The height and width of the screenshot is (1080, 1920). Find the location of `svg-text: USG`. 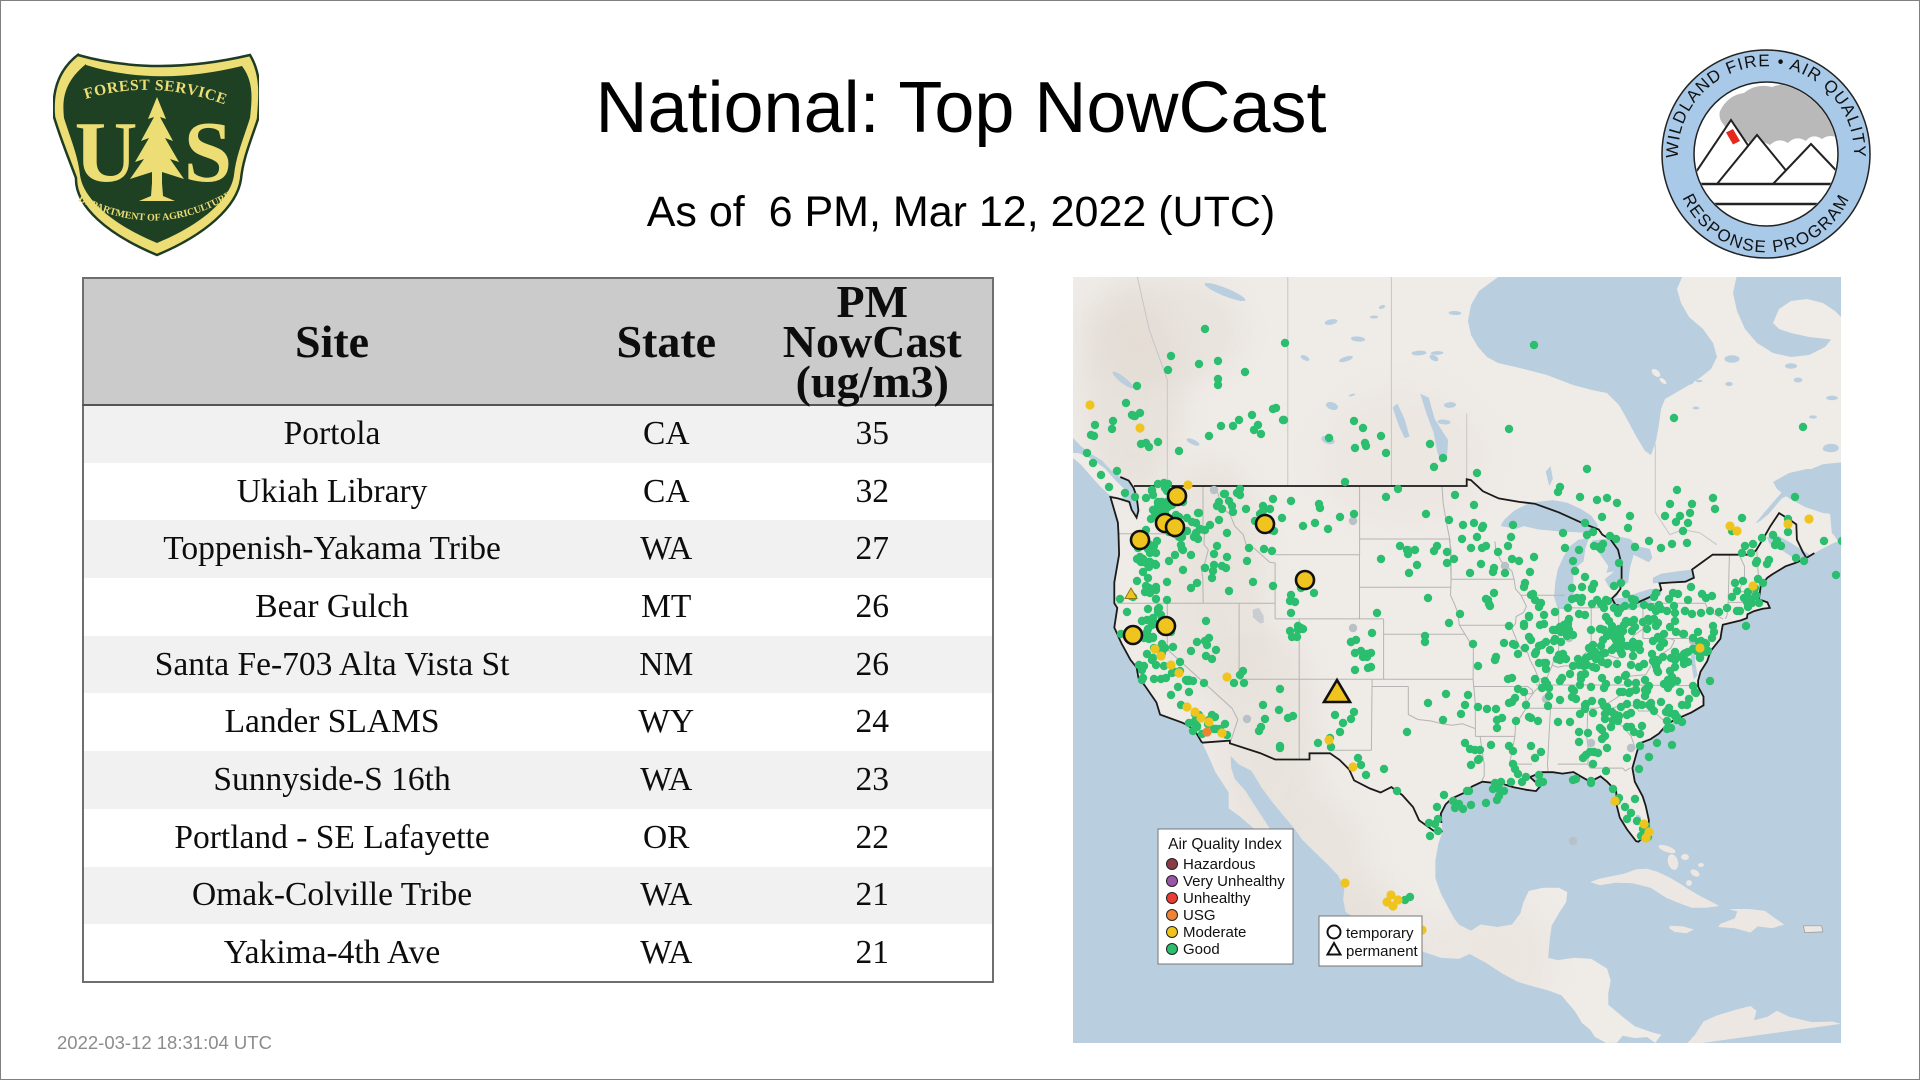

svg-text: USG is located at coordinates (1199, 915).